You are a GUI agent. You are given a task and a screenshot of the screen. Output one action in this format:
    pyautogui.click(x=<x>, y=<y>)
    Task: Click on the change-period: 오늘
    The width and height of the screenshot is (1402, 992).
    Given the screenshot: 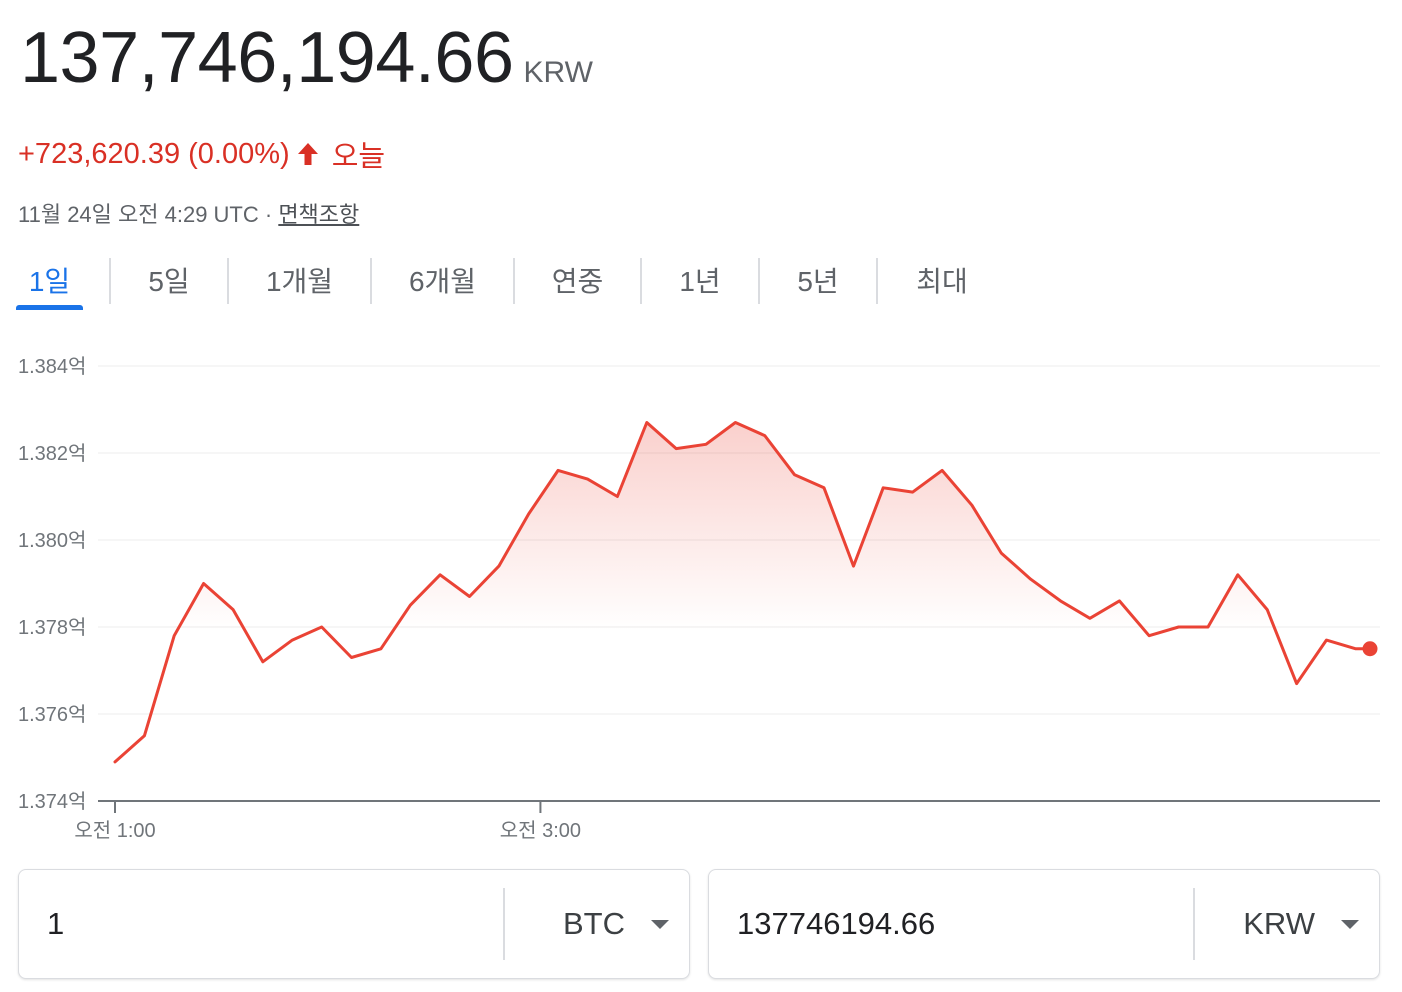 What is the action you would take?
    pyautogui.click(x=358, y=157)
    